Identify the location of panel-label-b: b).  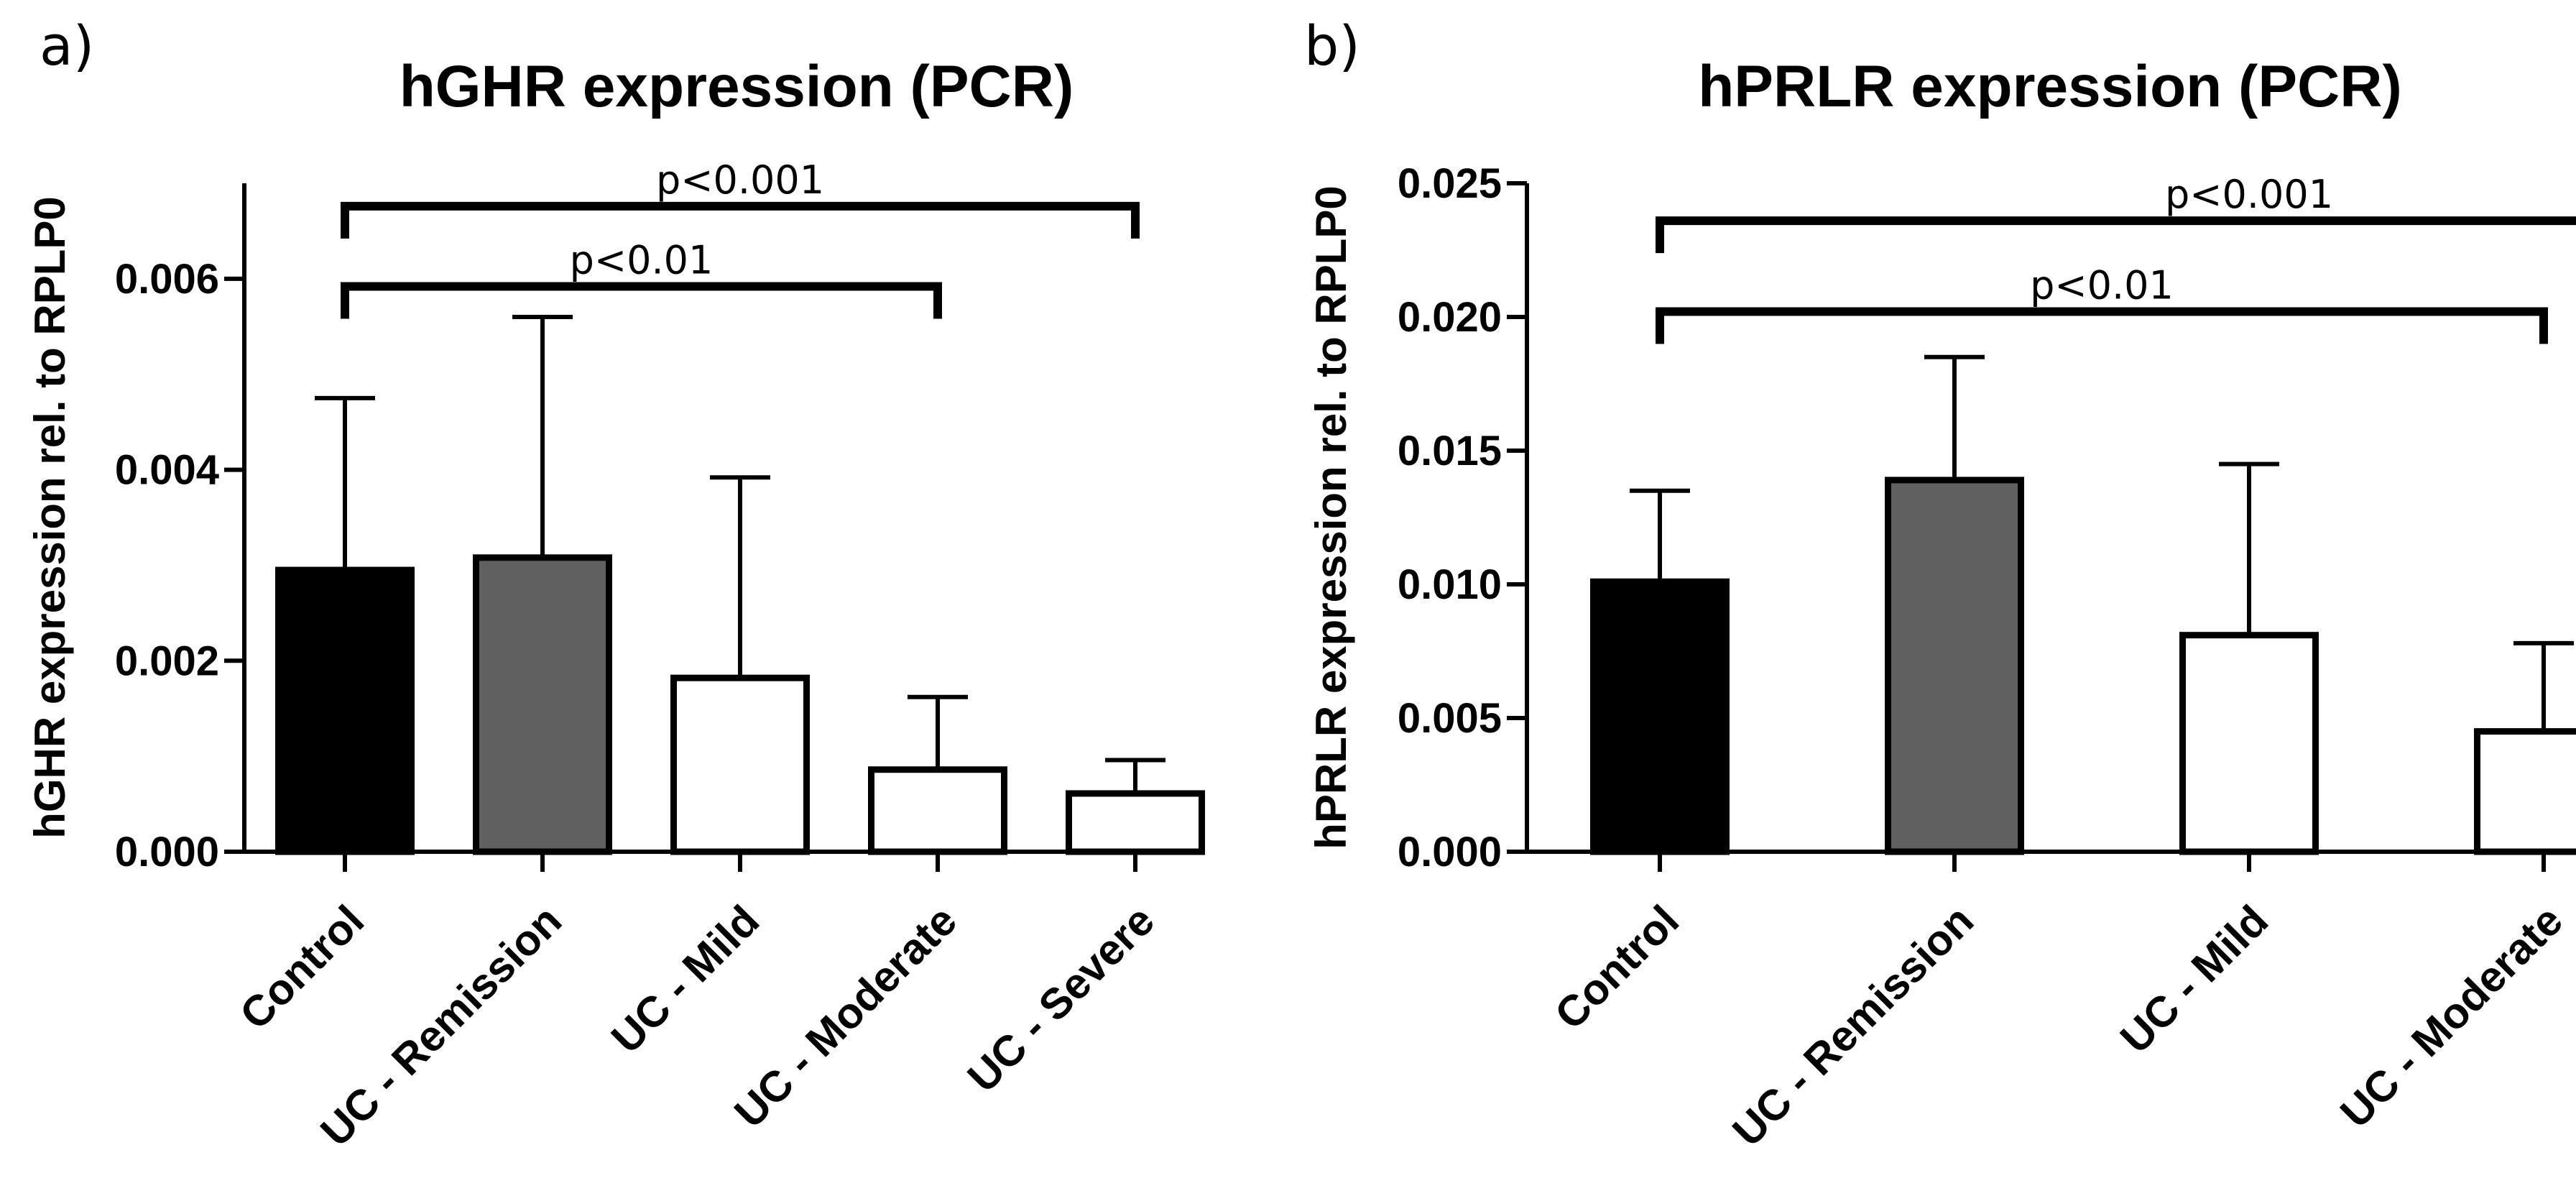
(1332, 46).